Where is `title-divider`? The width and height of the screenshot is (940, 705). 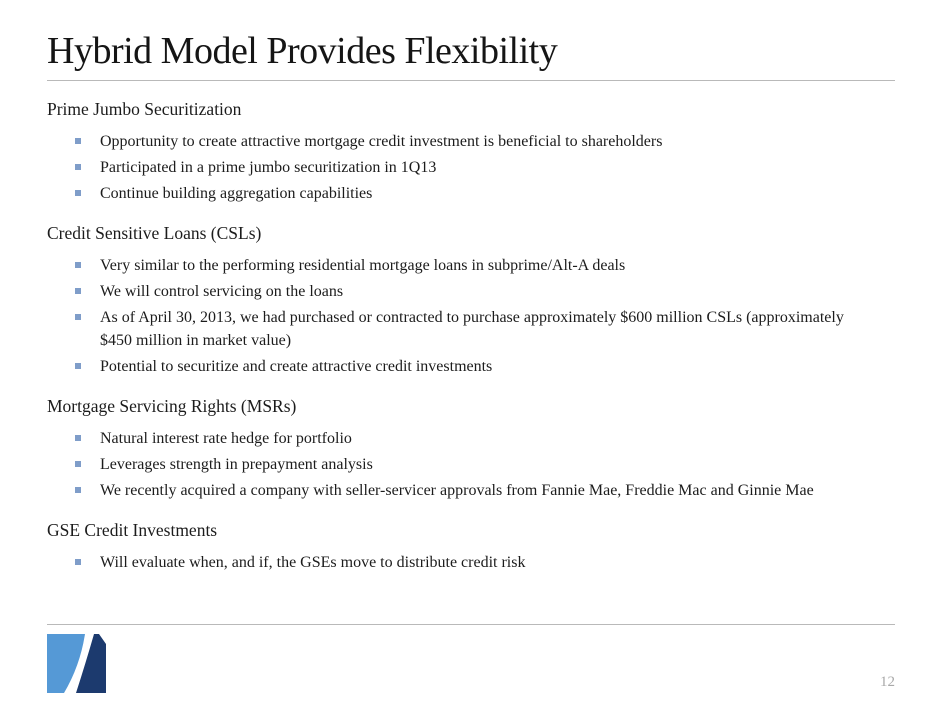
title-divider is located at coordinates (471, 80).